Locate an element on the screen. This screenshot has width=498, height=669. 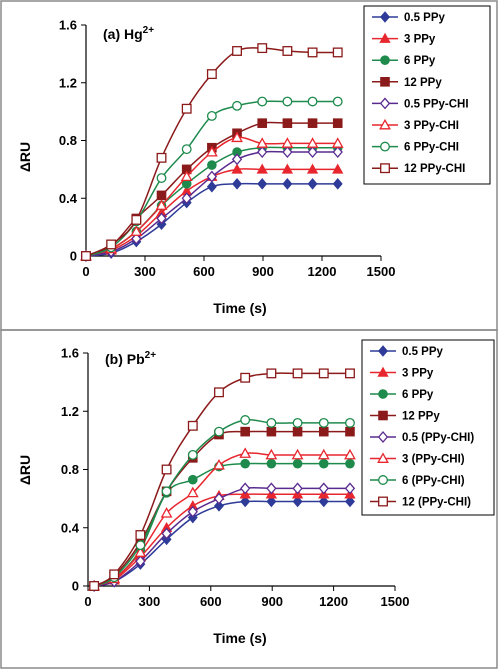
legend-label: 3 PPy is located at coordinates (418, 374).